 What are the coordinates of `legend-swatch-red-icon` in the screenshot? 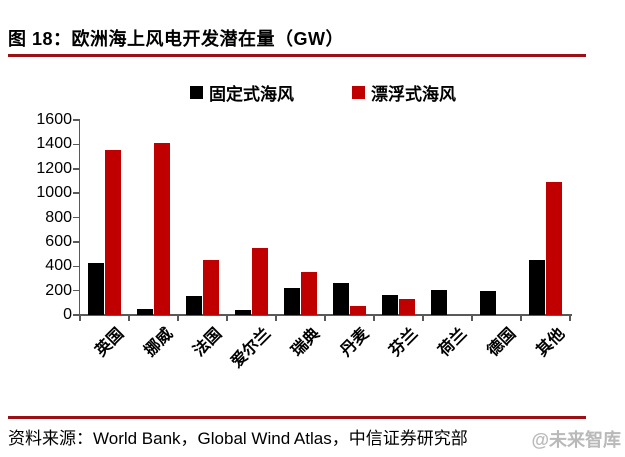 It's located at (358, 92).